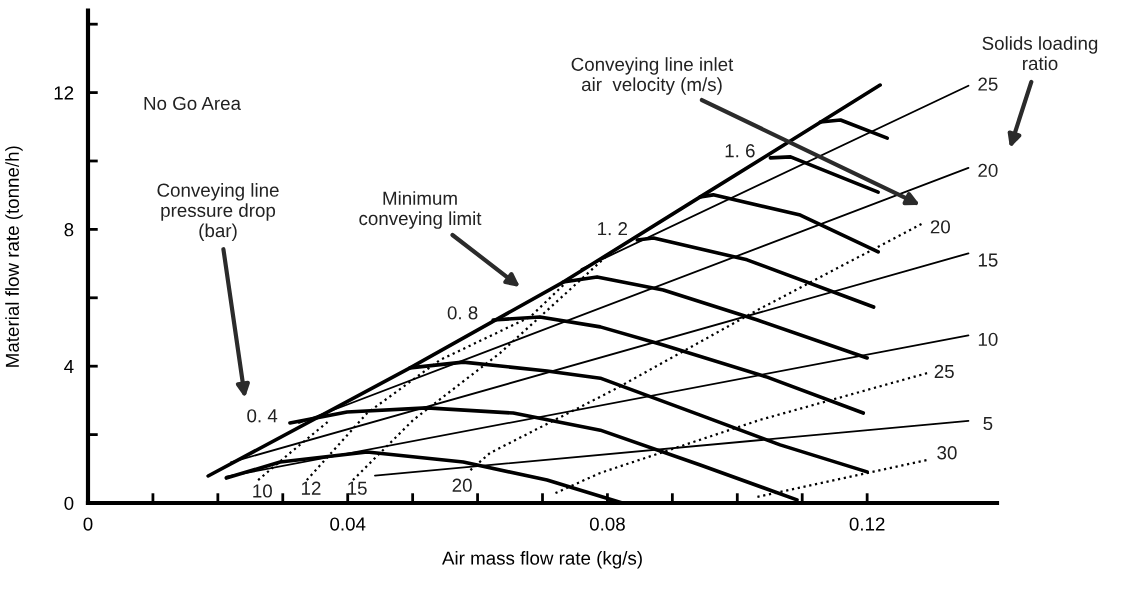  Describe the element at coordinates (652, 76) in the screenshot. I see `annotation: Conveying line inlet air velocity (m/s)` at that location.